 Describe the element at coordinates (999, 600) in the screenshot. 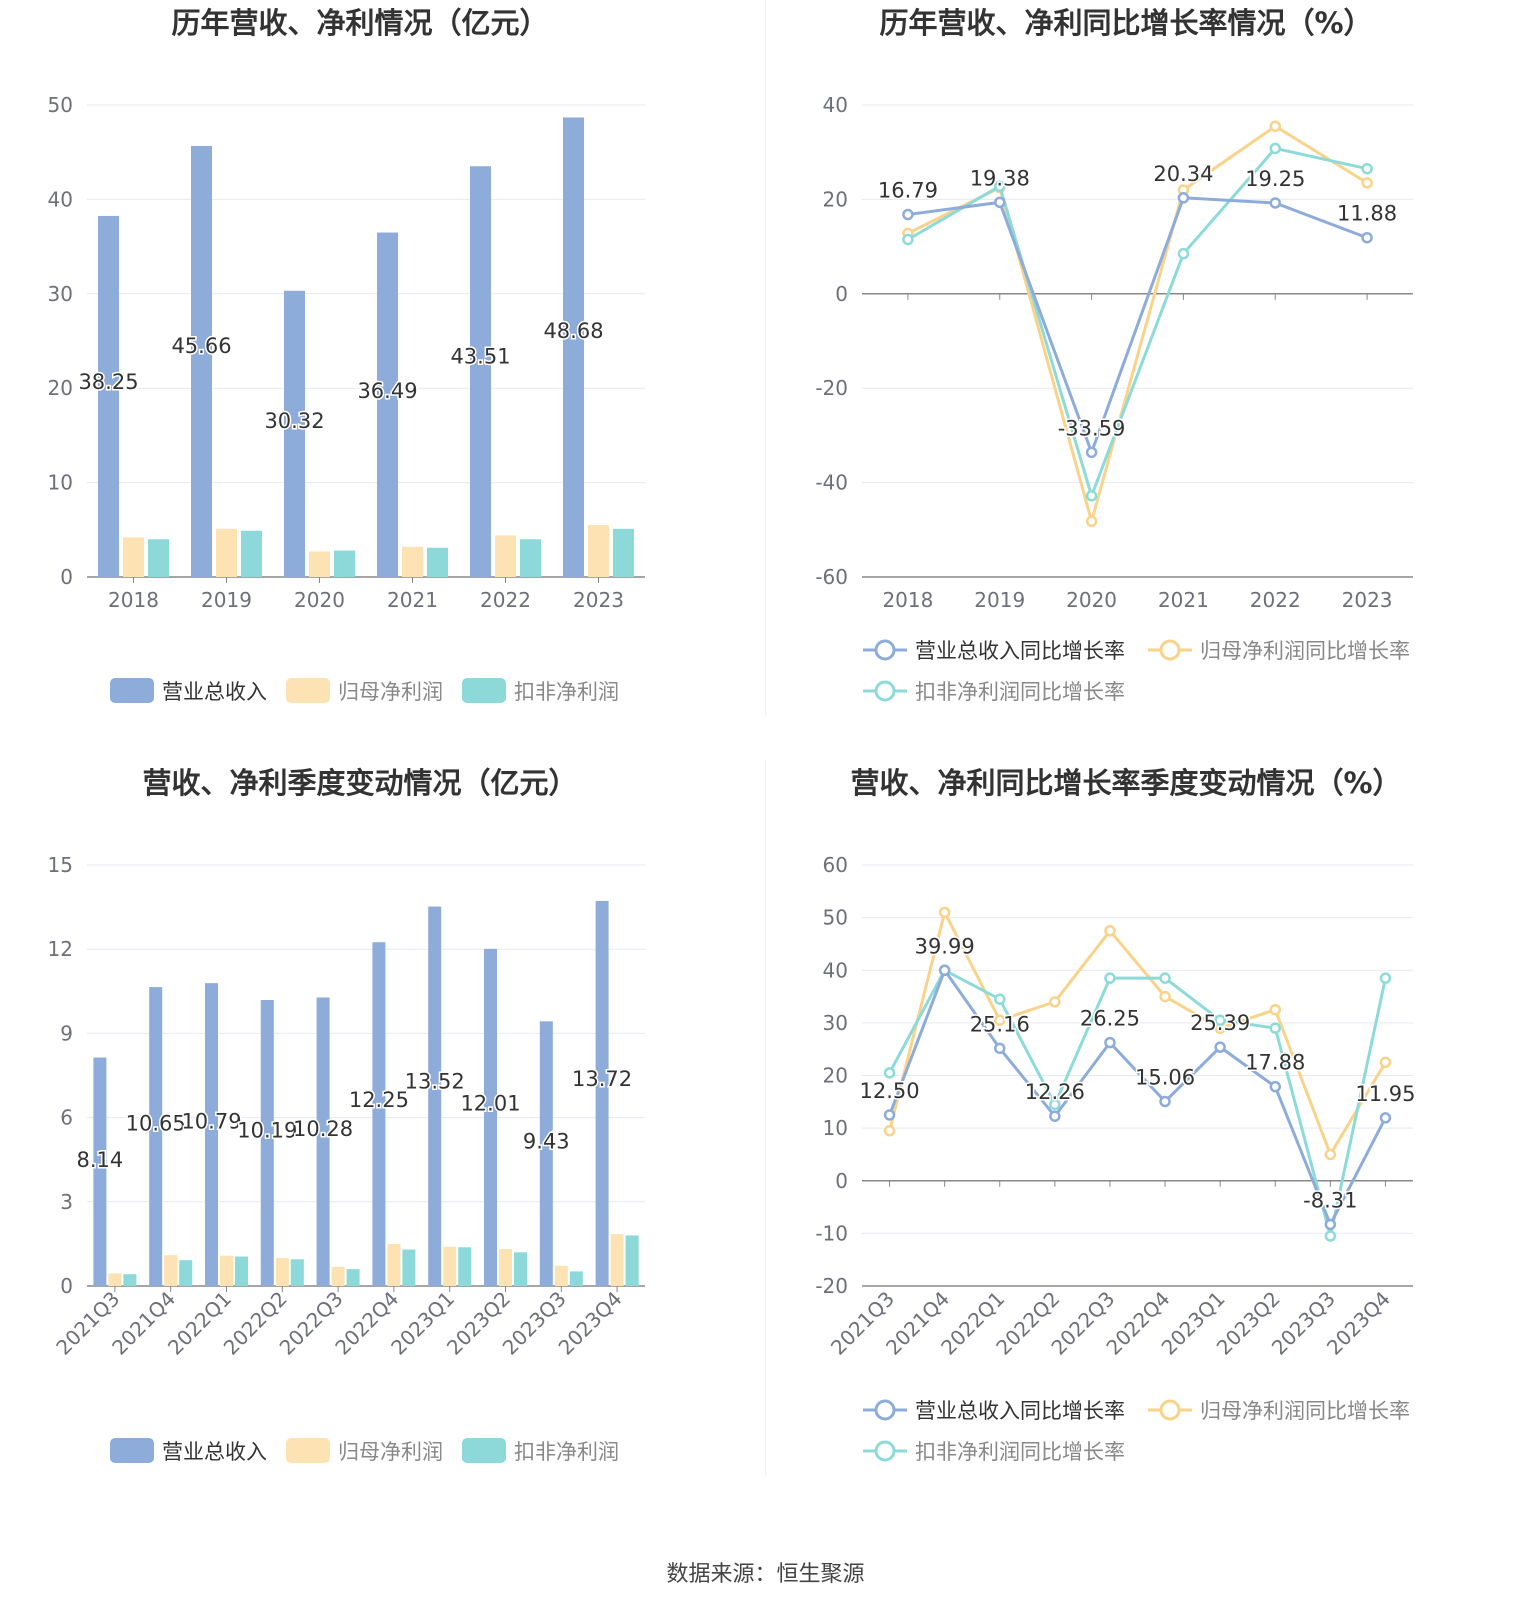

I see `x-tick-label: 2019` at that location.